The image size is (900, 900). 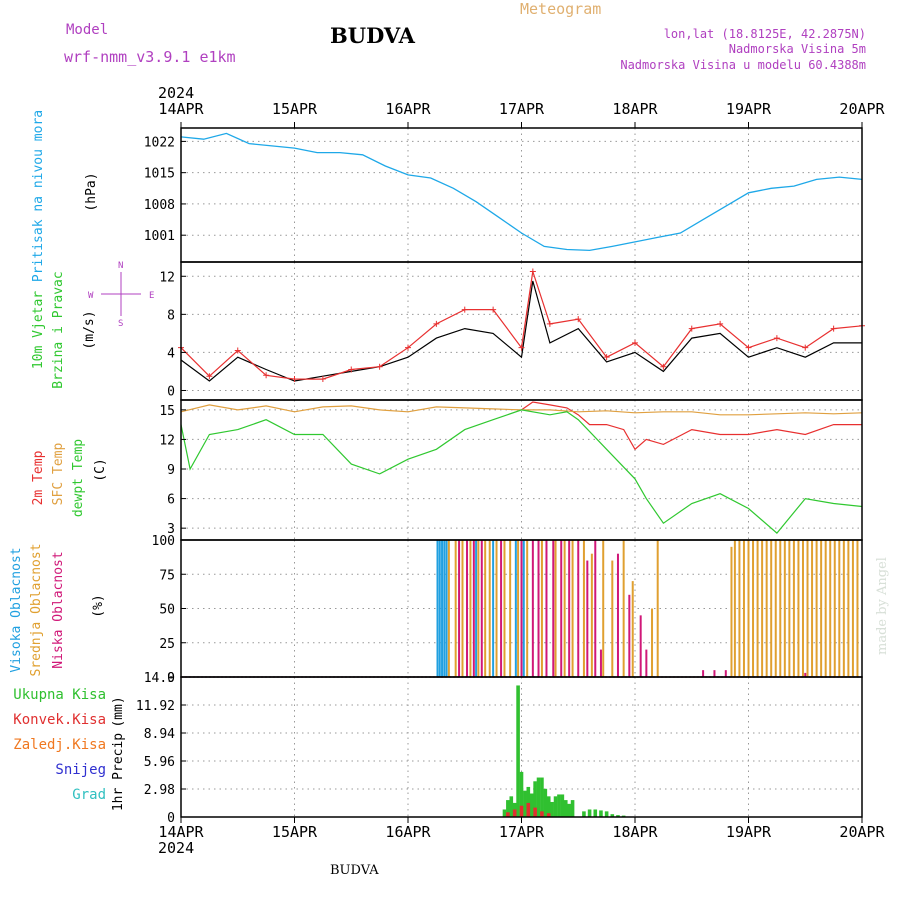 I want to click on y-tick-label: 14.9, so click(x=159, y=678).